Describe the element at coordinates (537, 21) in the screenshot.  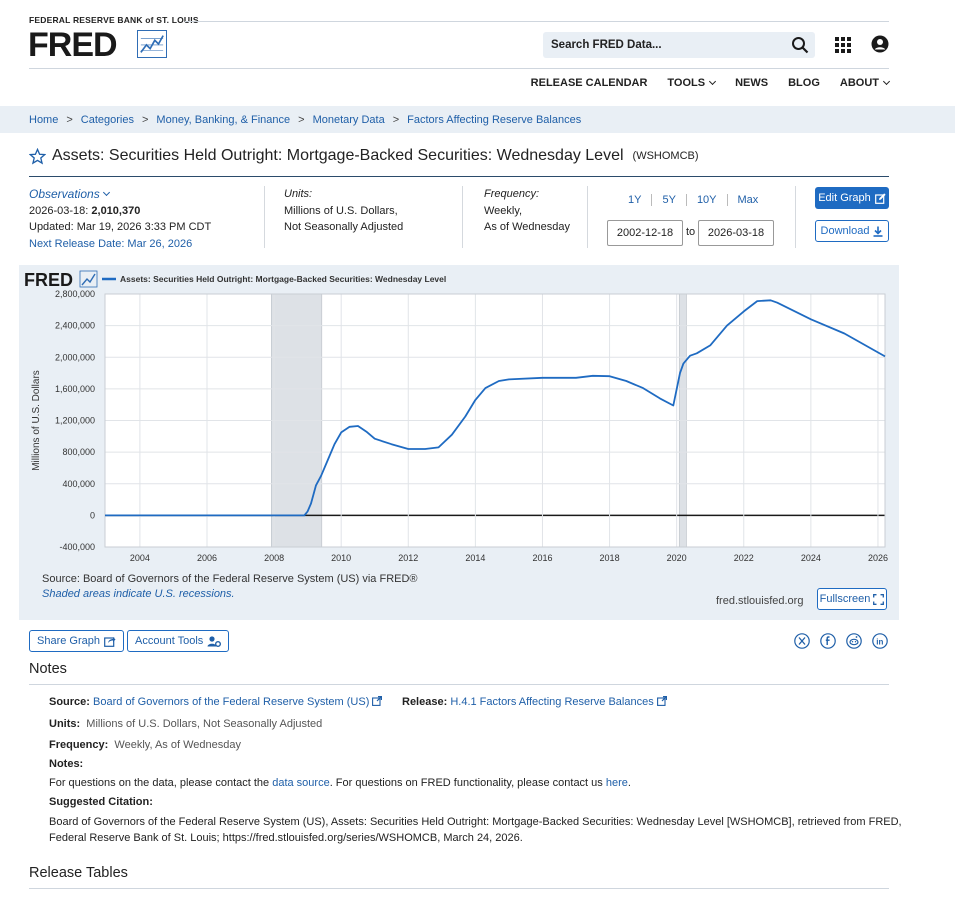
I see `header-divider` at that location.